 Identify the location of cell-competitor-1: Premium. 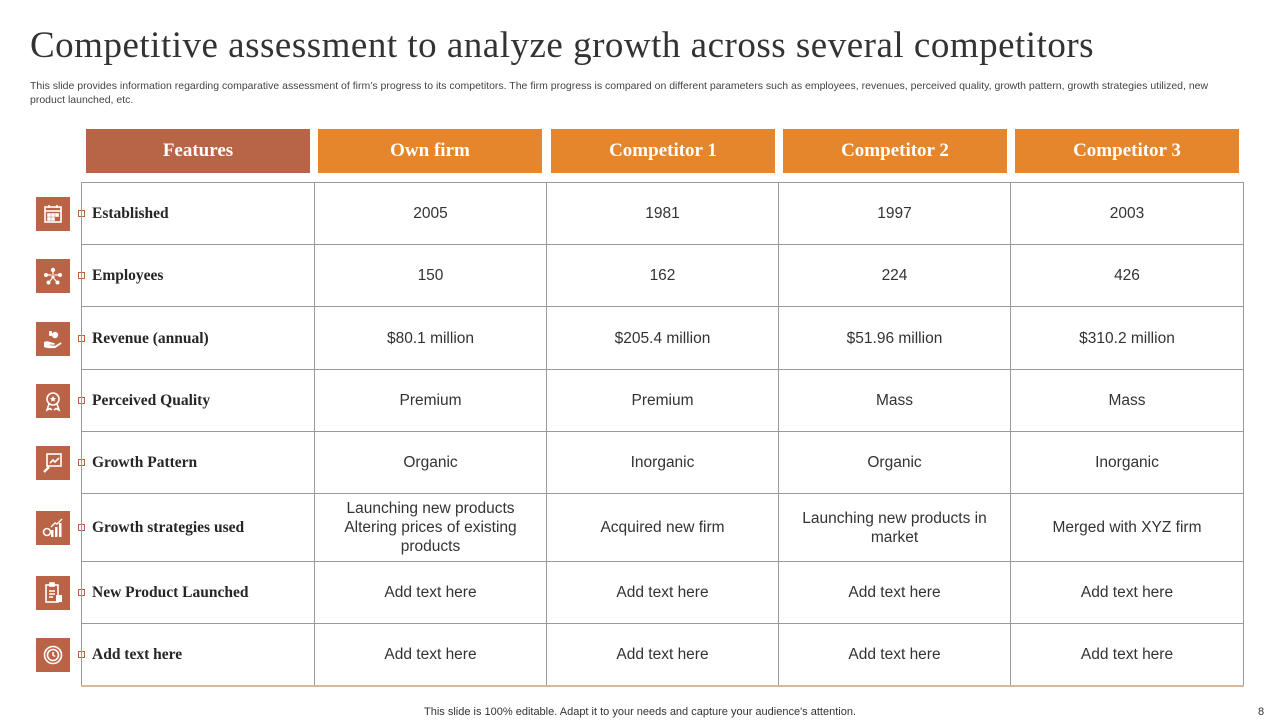
(662, 400).